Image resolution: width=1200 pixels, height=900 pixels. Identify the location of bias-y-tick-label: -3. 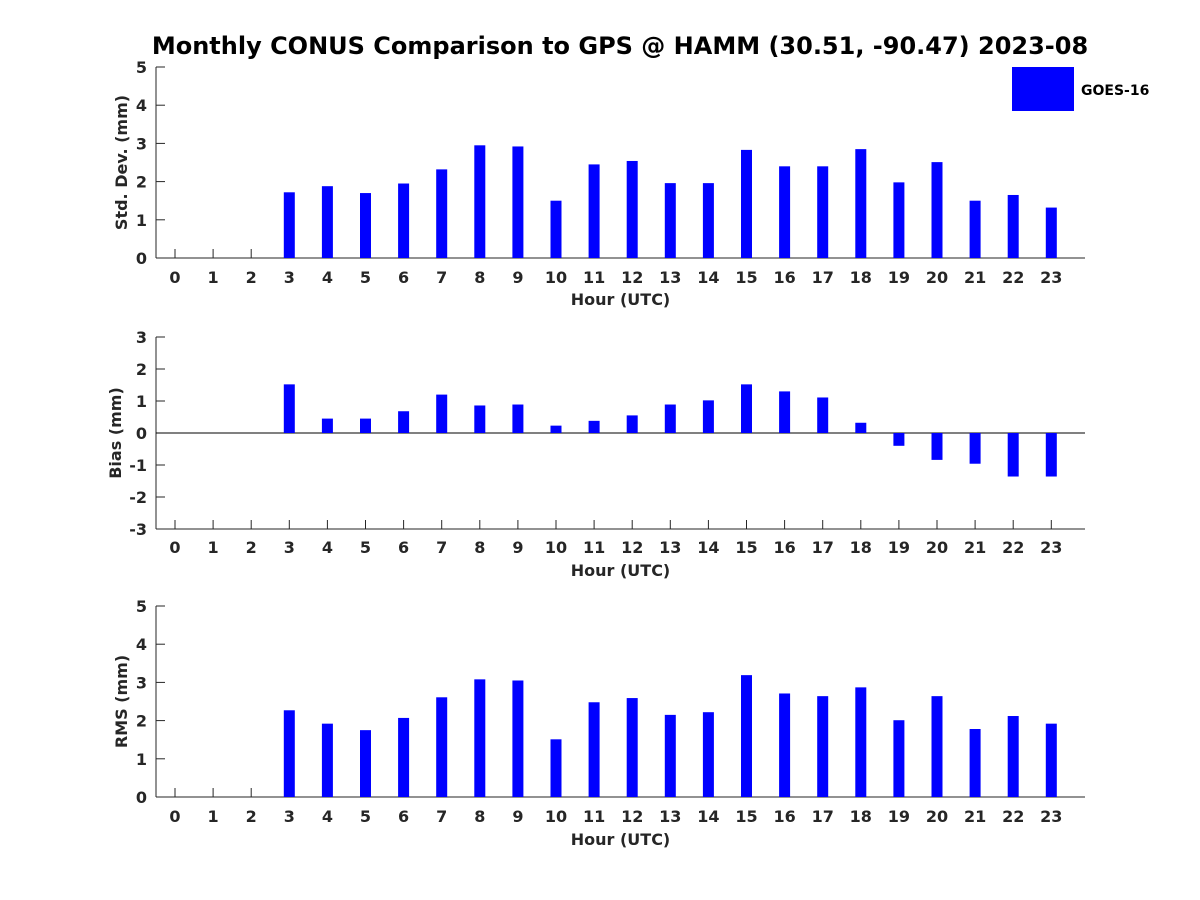
(138, 529).